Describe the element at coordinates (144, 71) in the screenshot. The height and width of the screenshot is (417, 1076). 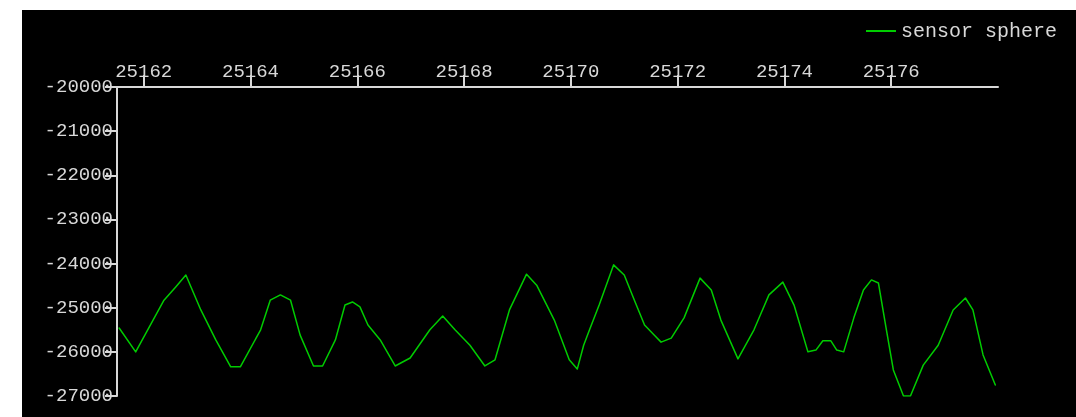
I see `x-tick-label: 25162` at that location.